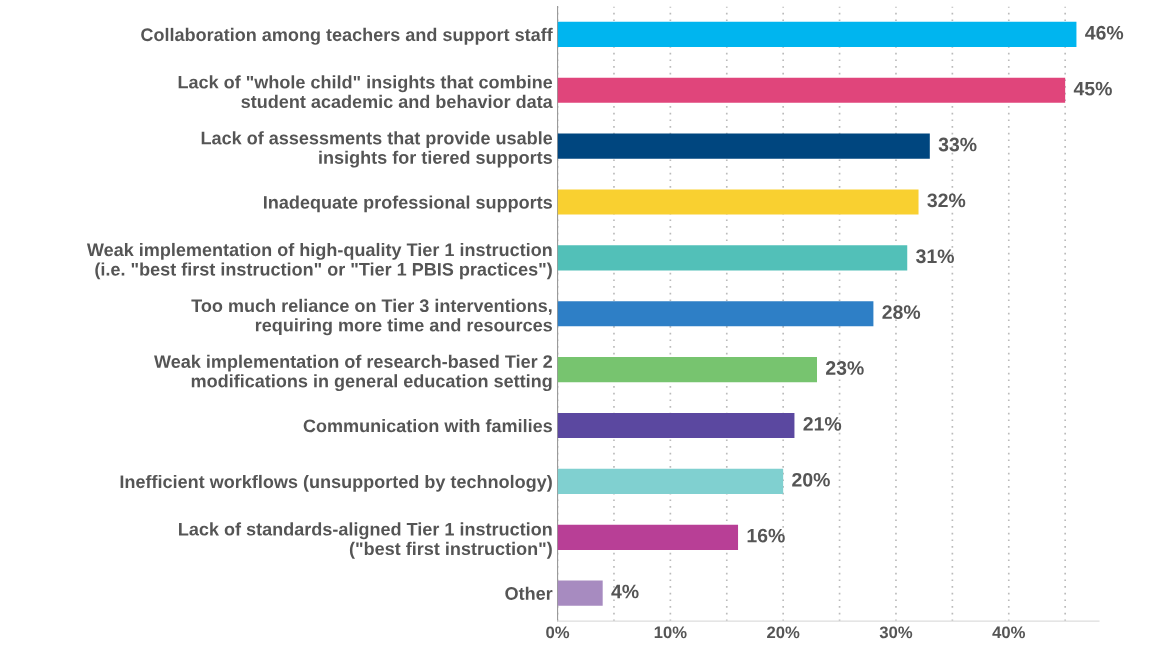  Describe the element at coordinates (901, 312) in the screenshot. I see `data-label: 28%` at that location.